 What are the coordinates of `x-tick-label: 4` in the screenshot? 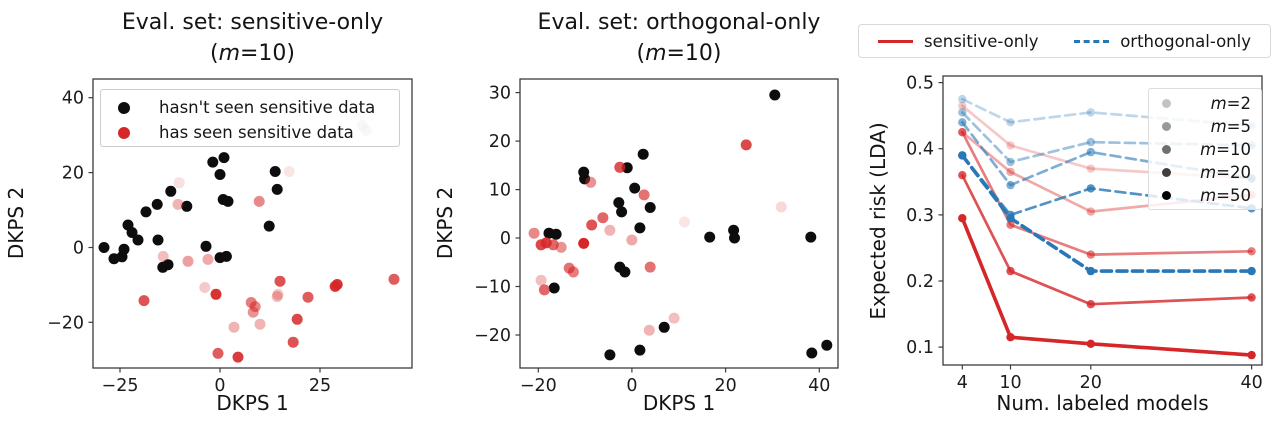 It's located at (962, 383).